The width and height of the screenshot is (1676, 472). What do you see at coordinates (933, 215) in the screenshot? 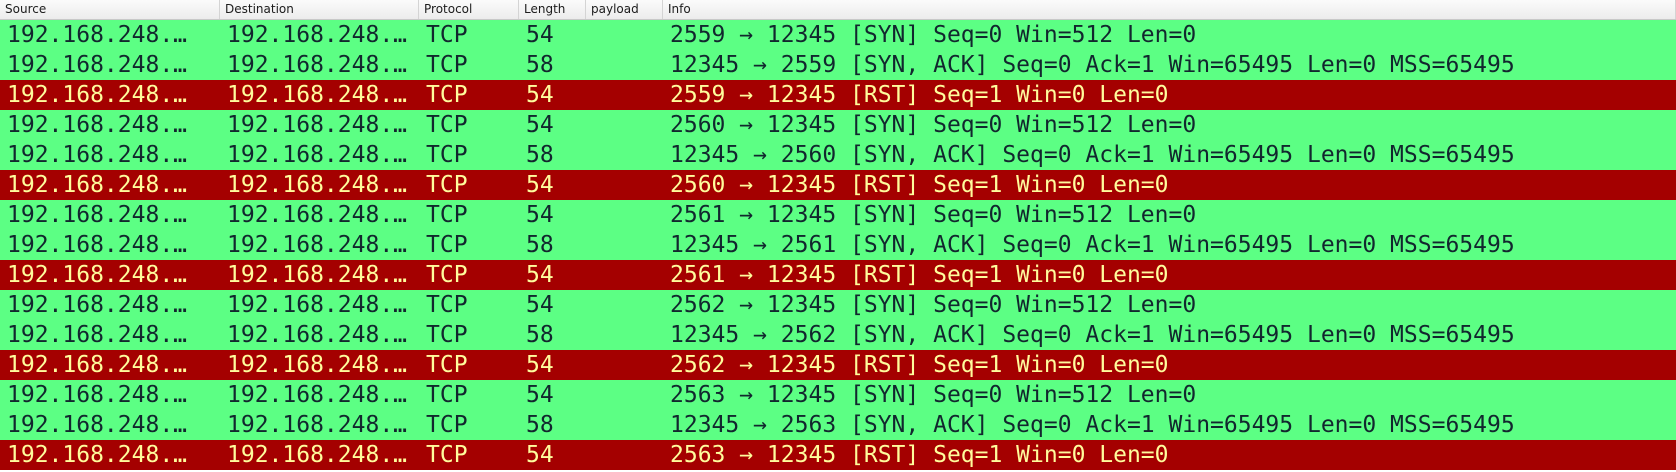
I see `cell-info: 2561 → 12345 [SYN] Seq=0 Win=512 Len=0` at bounding box center [933, 215].